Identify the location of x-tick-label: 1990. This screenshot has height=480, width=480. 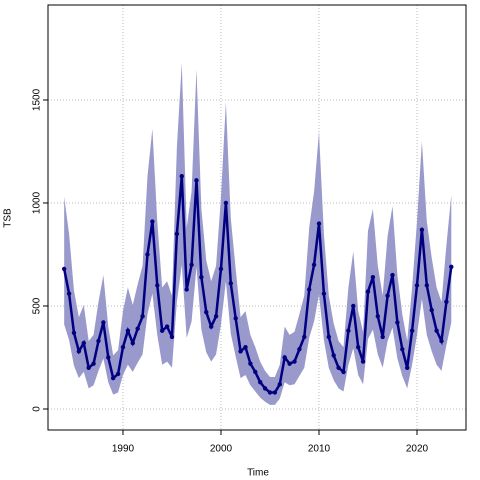
(123, 449).